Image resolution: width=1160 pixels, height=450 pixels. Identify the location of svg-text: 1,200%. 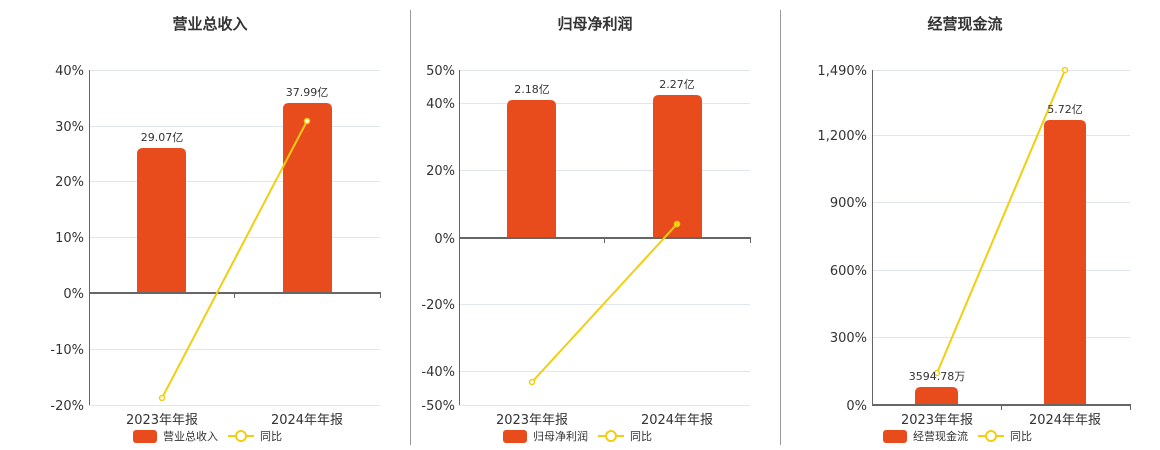
(842, 136).